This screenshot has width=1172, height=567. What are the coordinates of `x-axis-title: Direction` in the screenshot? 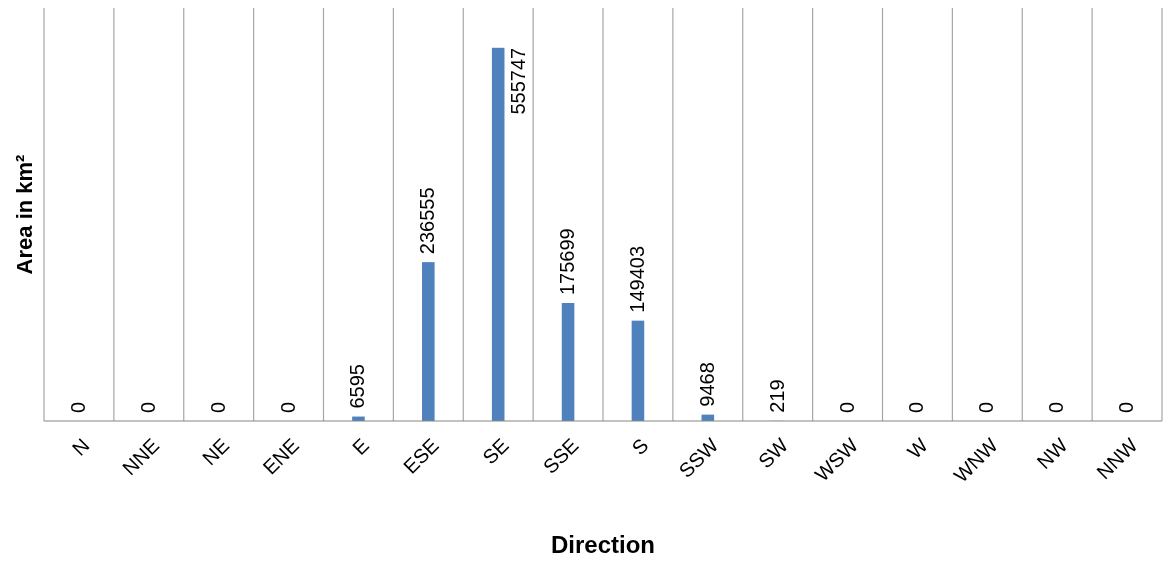 It's located at (603, 544).